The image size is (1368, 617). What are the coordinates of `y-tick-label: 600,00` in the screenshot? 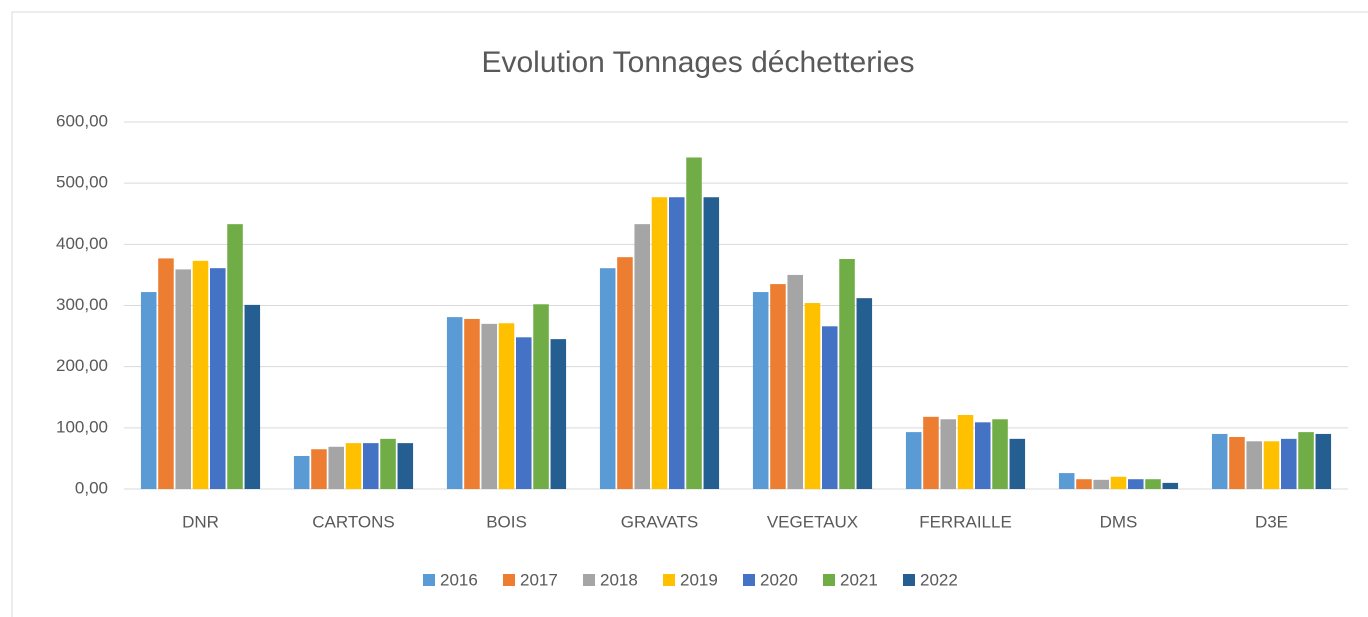 It's located at (82, 120).